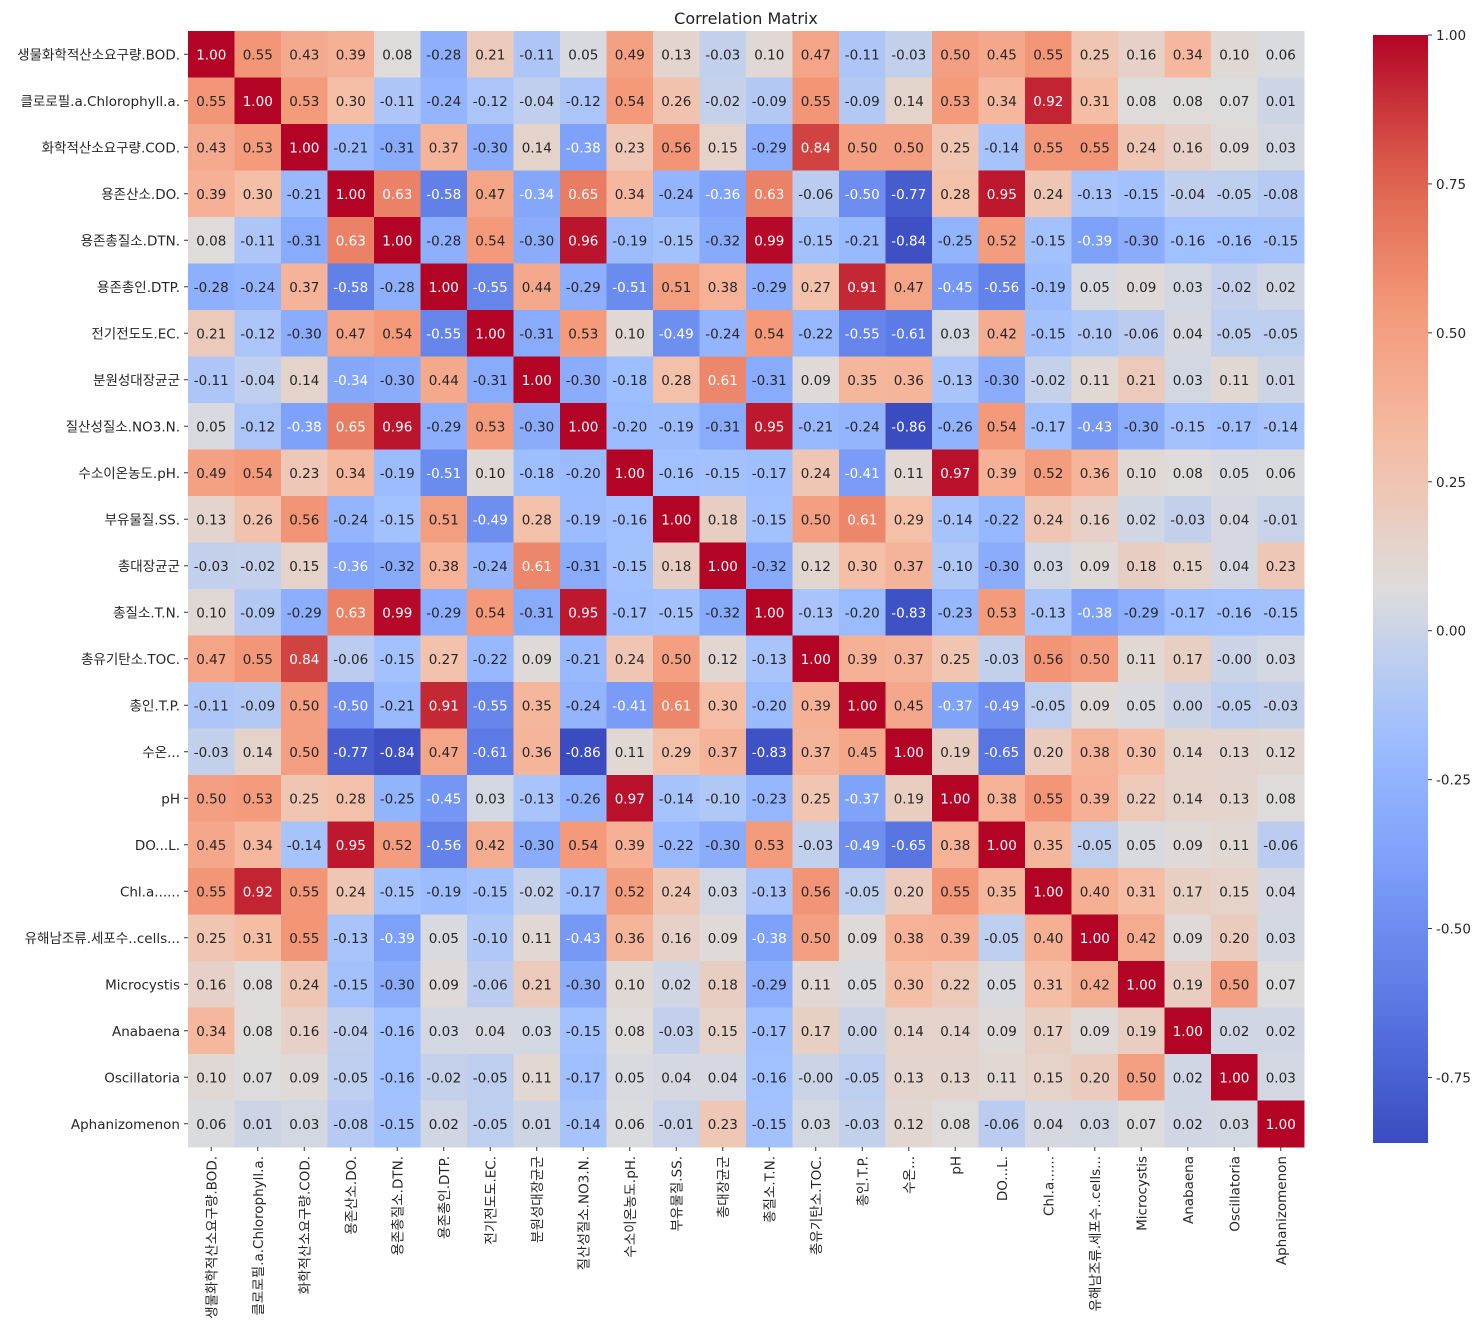  Describe the element at coordinates (723, 520) in the screenshot. I see `cell-value-label: 0.18` at that location.